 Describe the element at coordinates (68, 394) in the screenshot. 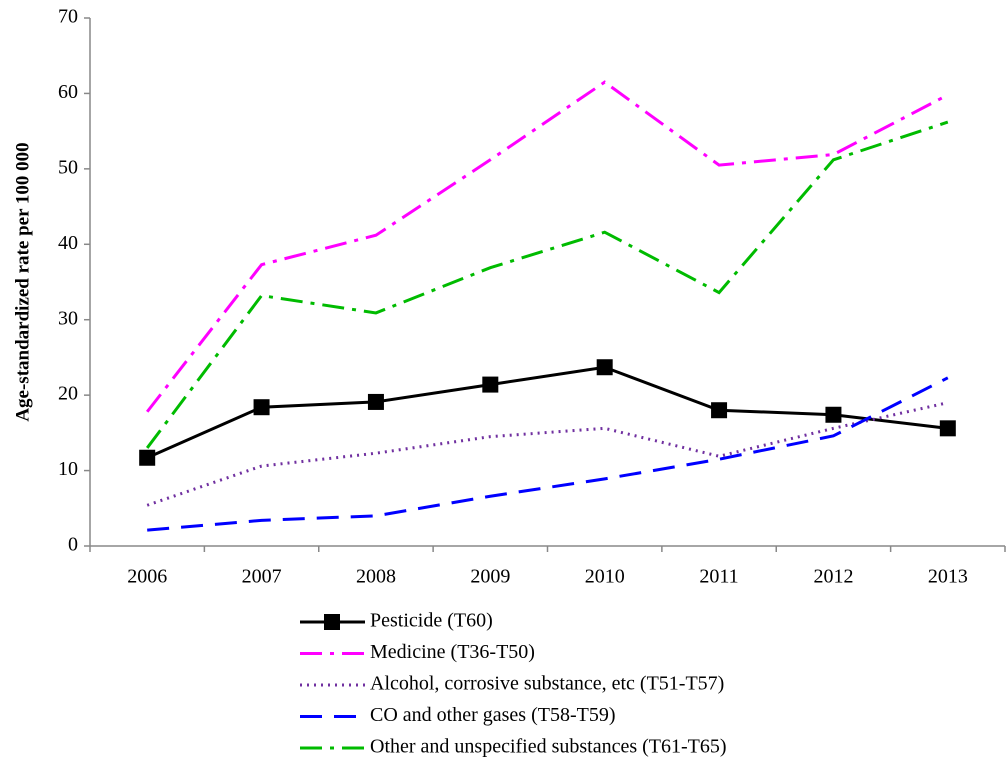

I see `y-tick-label: 20` at that location.